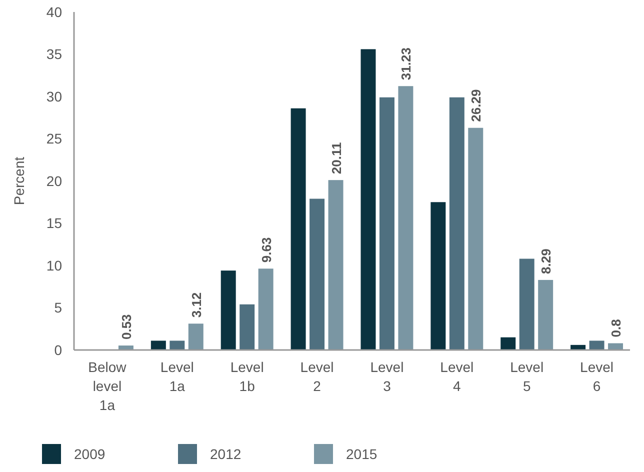  What do you see at coordinates (266, 250) in the screenshot?
I see `data-label: 9.63` at bounding box center [266, 250].